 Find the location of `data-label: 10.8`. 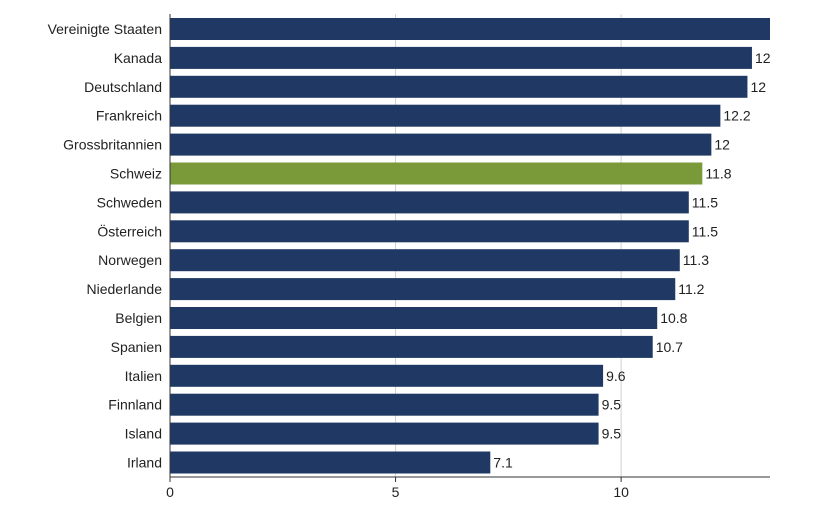

data-label: 10.8 is located at coordinates (673, 318).